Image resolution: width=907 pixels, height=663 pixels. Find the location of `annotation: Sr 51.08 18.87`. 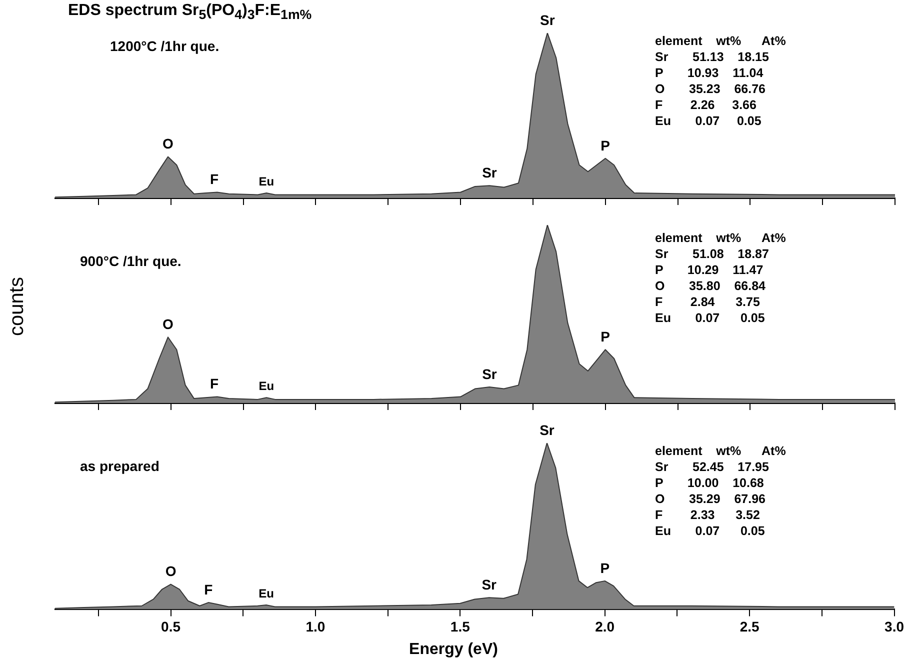

annotation: Sr 51.08 18.87 is located at coordinates (712, 254).